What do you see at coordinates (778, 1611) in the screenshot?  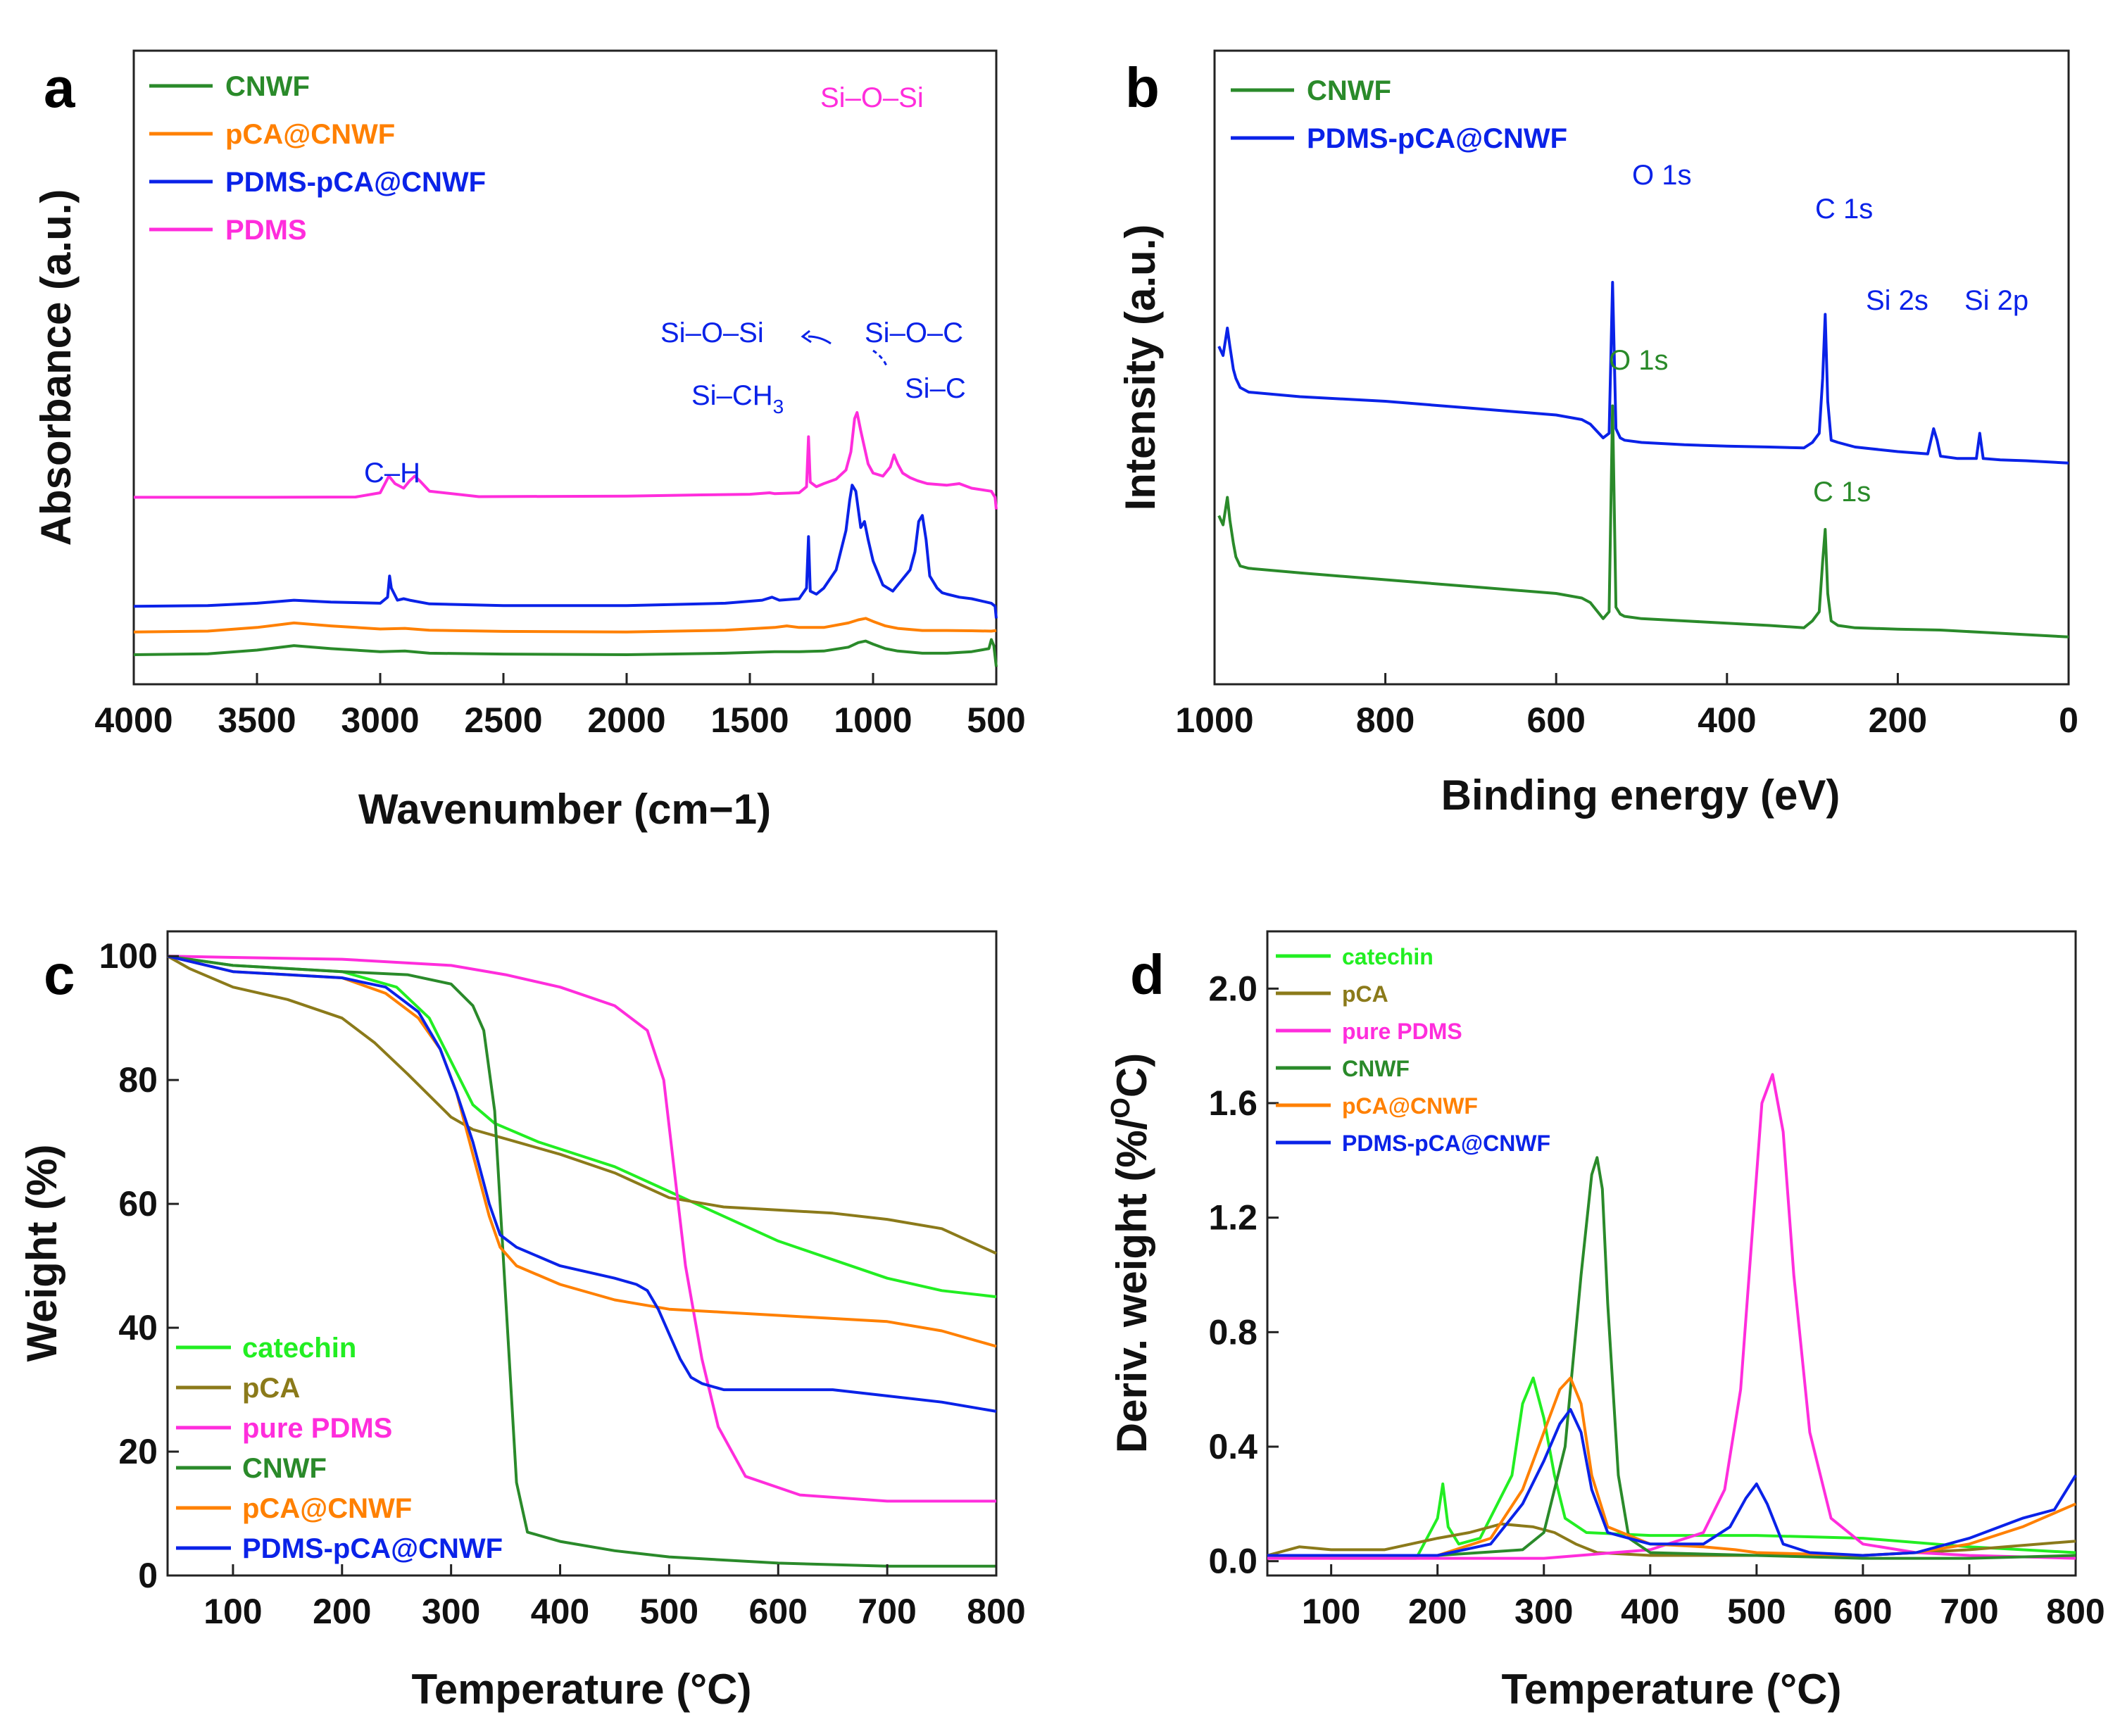 I see `panel-c-x-tick-label: 600` at bounding box center [778, 1611].